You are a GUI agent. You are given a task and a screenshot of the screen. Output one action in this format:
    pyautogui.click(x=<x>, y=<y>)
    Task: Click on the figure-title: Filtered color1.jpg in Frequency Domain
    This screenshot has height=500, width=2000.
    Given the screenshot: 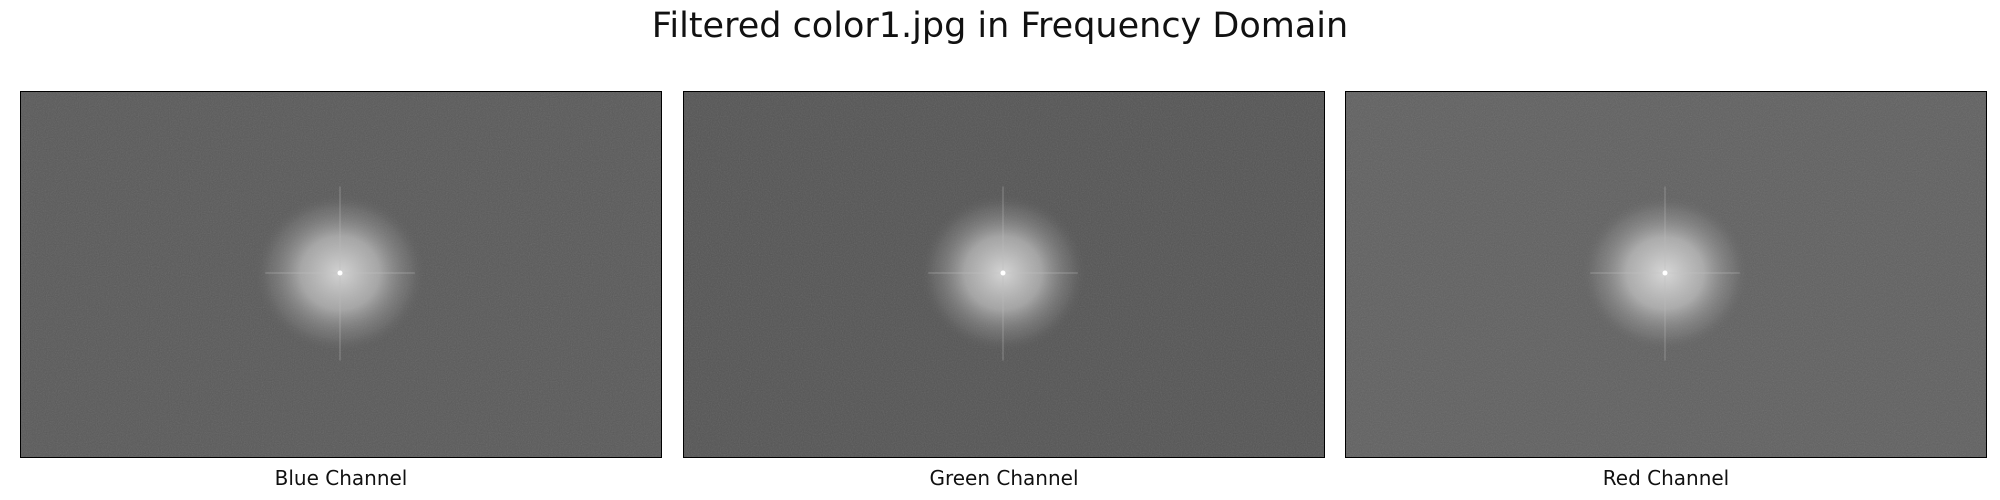 What is the action you would take?
    pyautogui.click(x=1000, y=26)
    